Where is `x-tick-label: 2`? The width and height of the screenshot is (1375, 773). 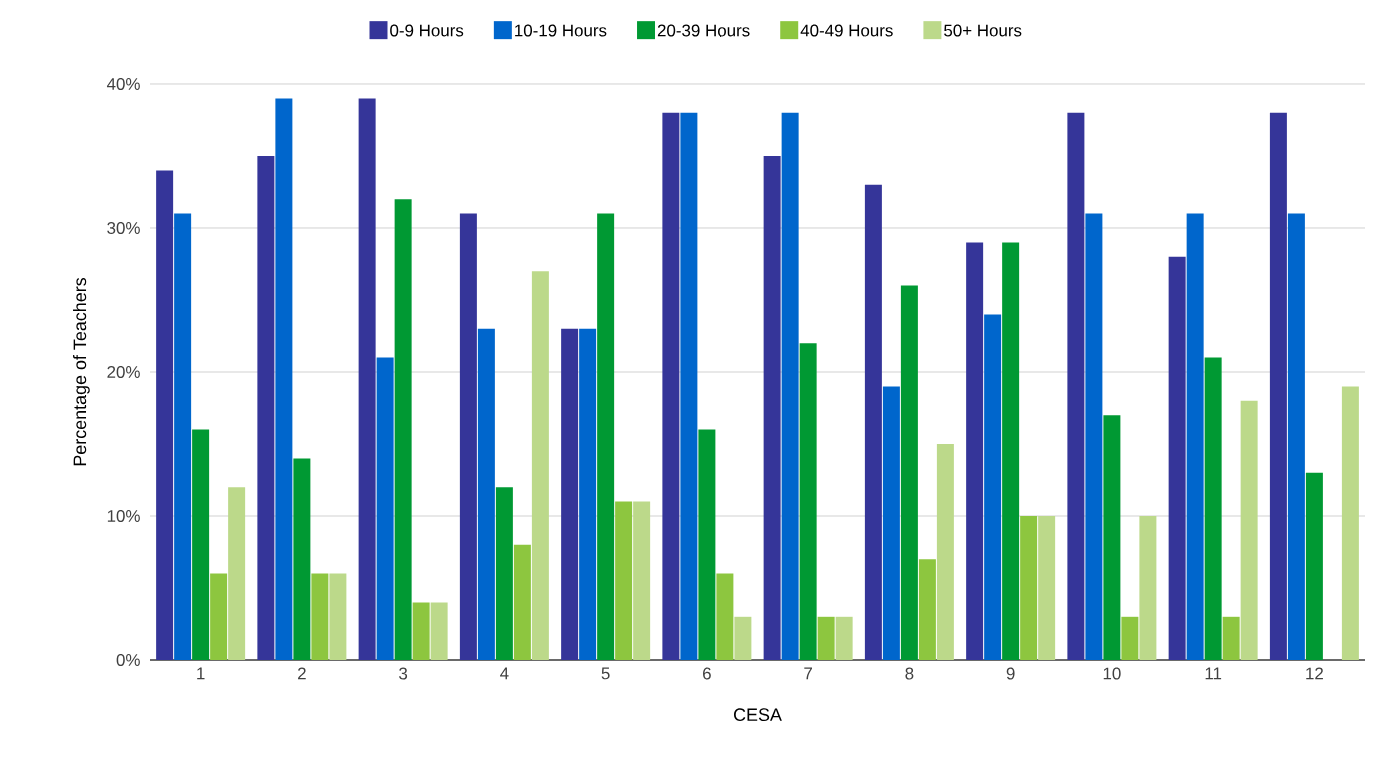 x-tick-label: 2 is located at coordinates (302, 673).